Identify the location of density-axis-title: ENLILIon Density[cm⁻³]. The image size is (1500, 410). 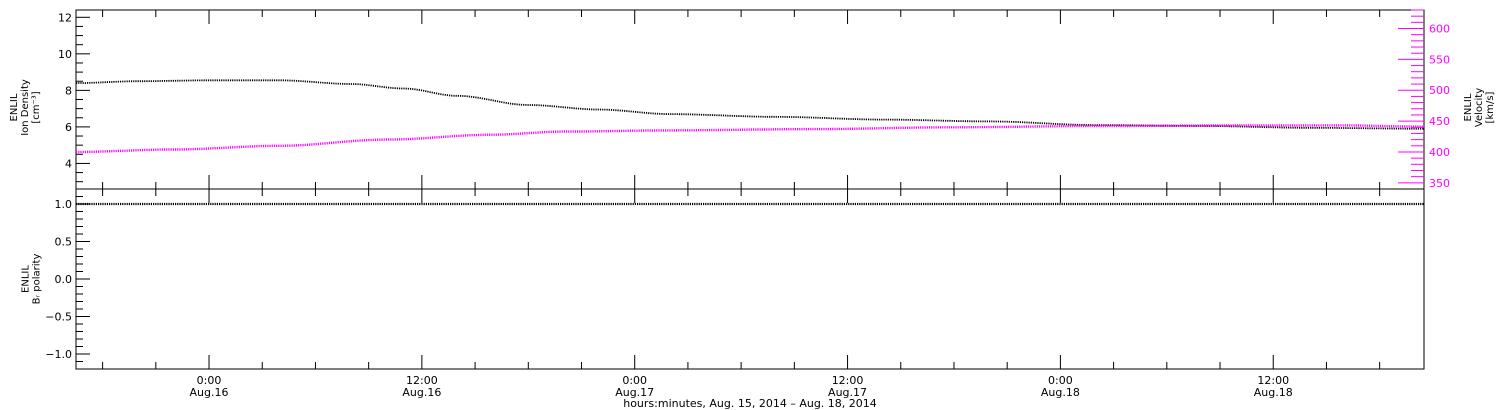
(25, 107).